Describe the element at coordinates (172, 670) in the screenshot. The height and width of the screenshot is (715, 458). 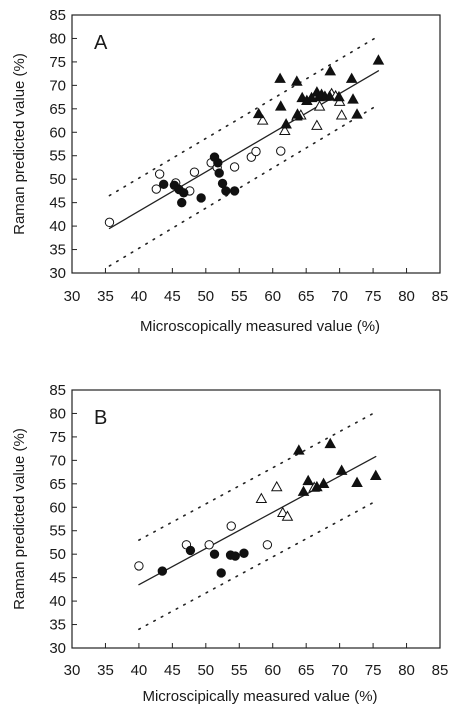
I see `panel-b-x-tick-label: 45` at that location.